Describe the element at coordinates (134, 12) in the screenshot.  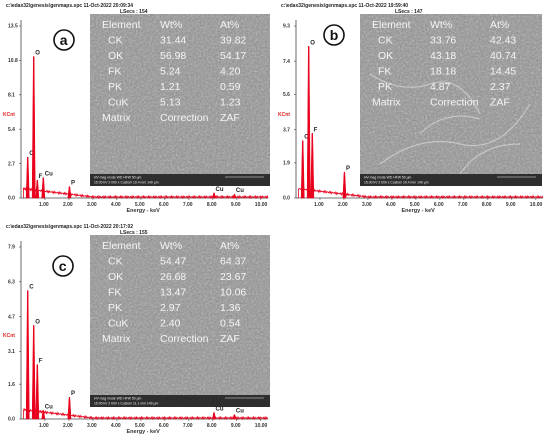
I see `spectrum-subtitle: LSecs : 154` at that location.